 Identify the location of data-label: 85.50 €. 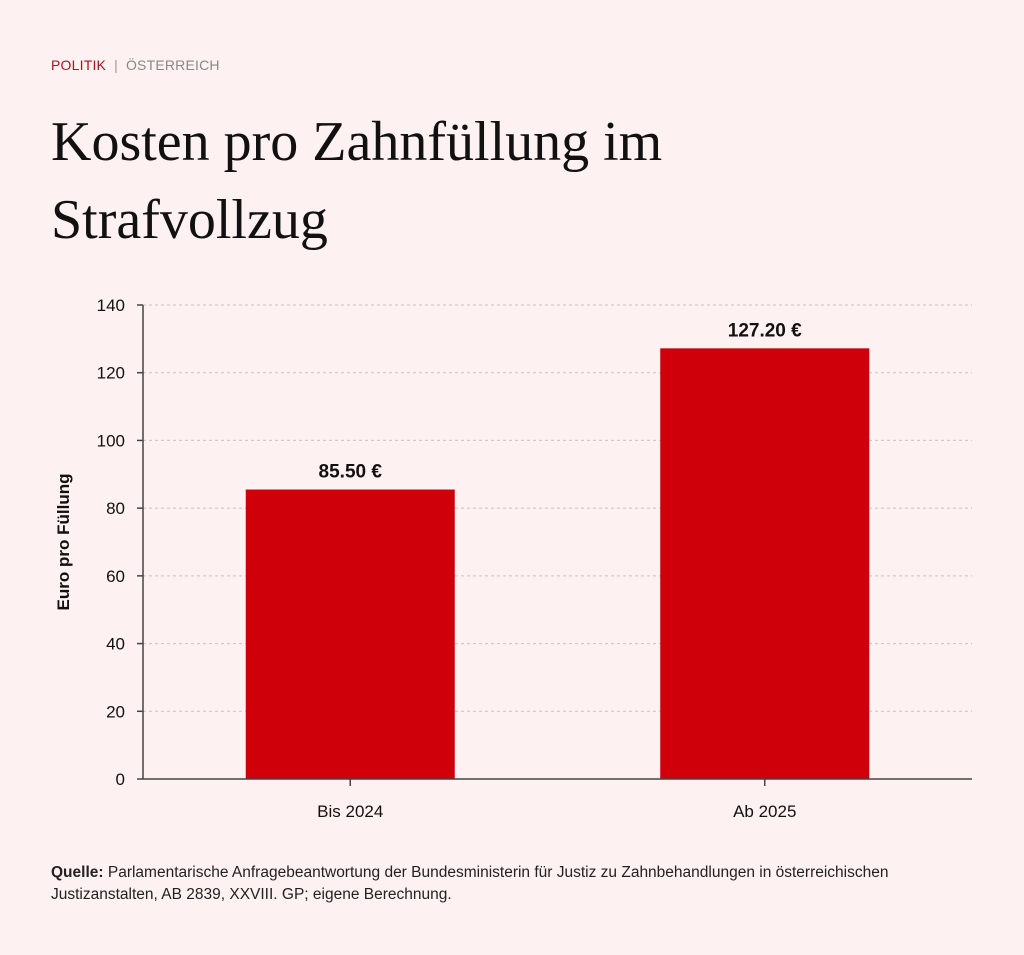
(351, 472).